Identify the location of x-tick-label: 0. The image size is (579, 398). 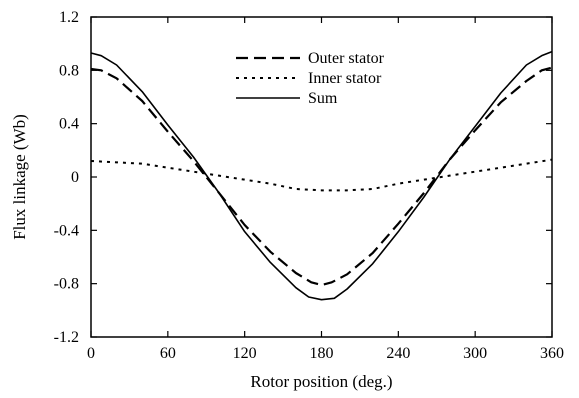
(91, 353).